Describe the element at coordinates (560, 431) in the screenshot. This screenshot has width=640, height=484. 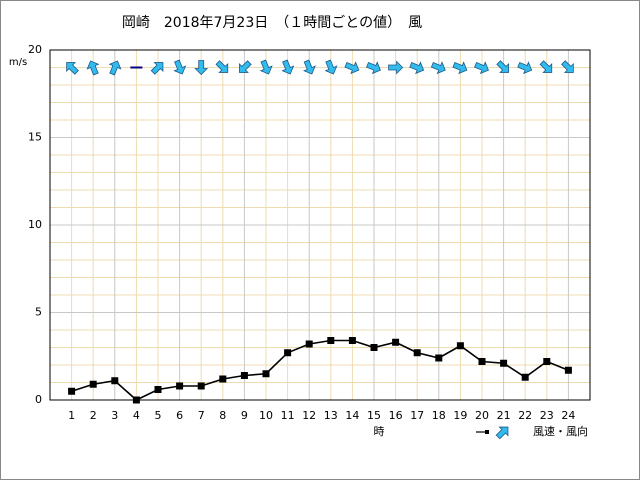
I see `legend-label: 風速・風向` at that location.